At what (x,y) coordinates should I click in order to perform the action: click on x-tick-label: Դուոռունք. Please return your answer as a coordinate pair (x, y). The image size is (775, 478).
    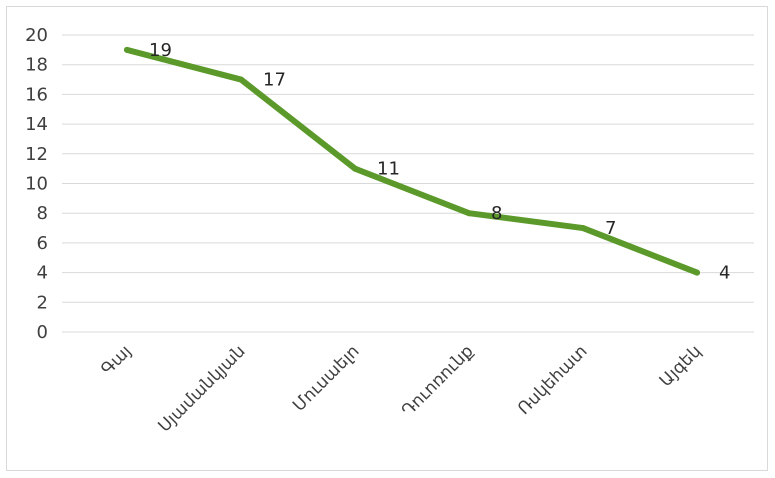
    Looking at the image, I should click on (438, 381).